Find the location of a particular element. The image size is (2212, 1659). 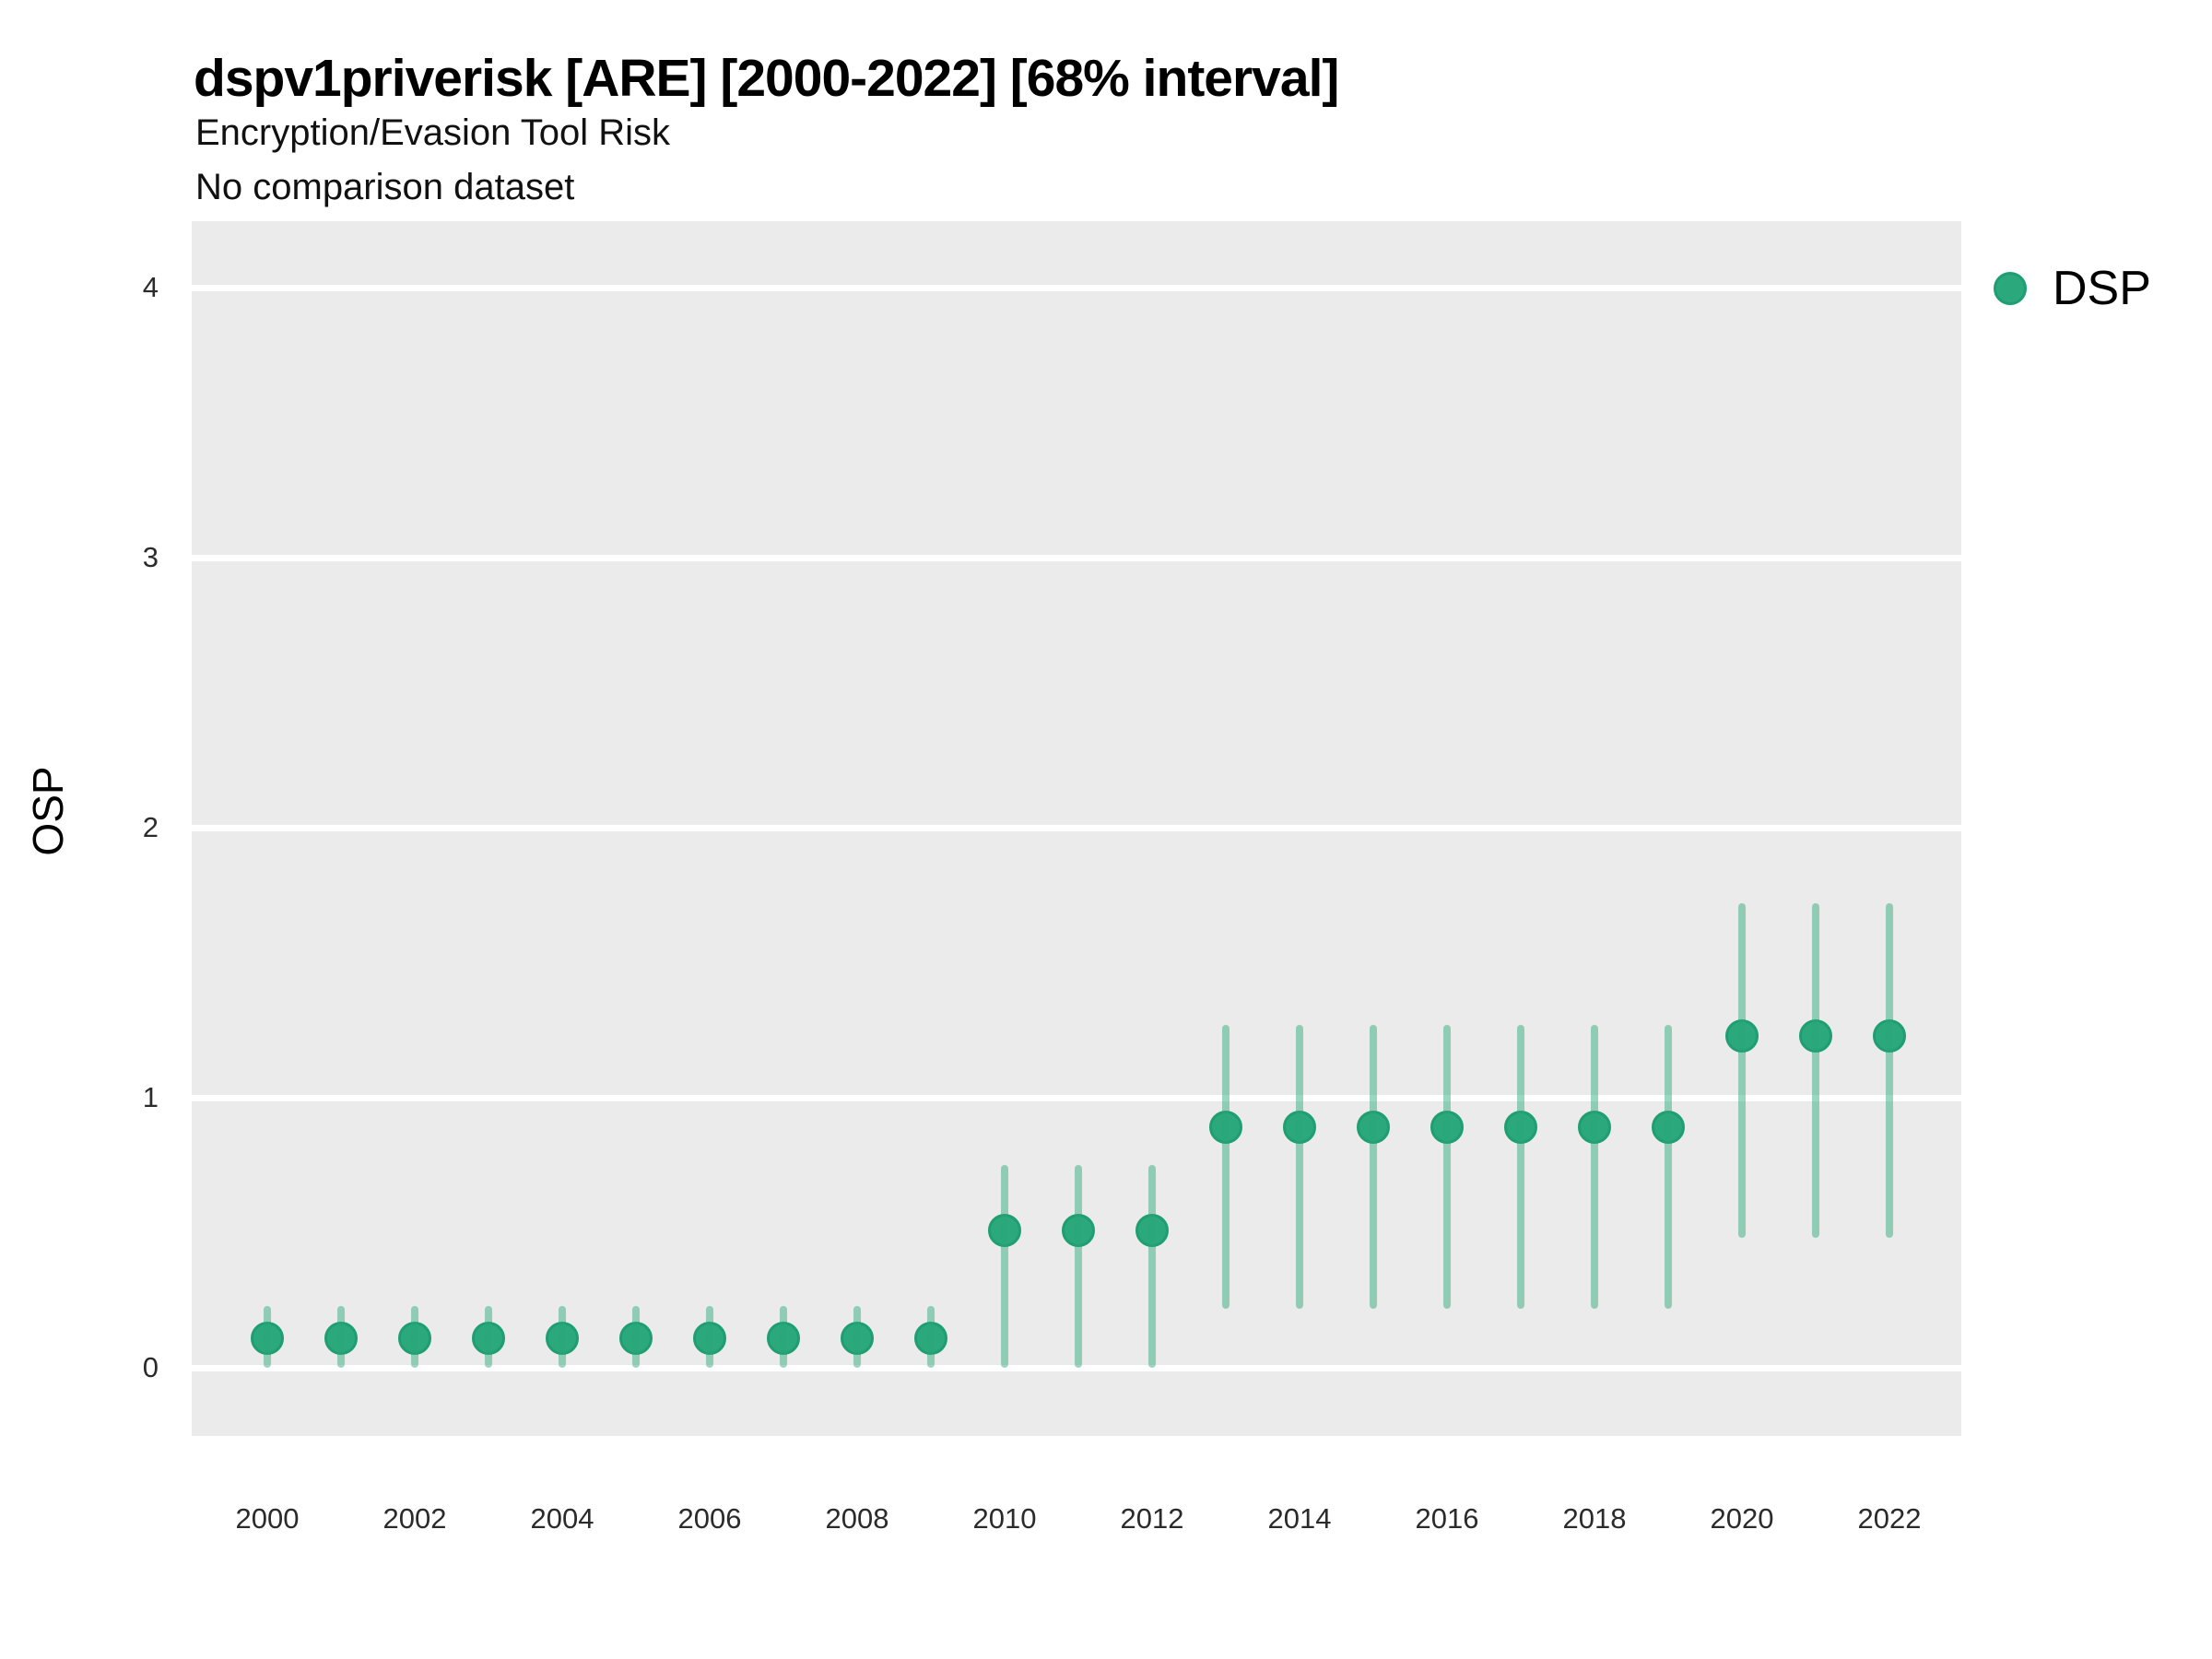

y-tick-label-3: 3 is located at coordinates (150, 557).